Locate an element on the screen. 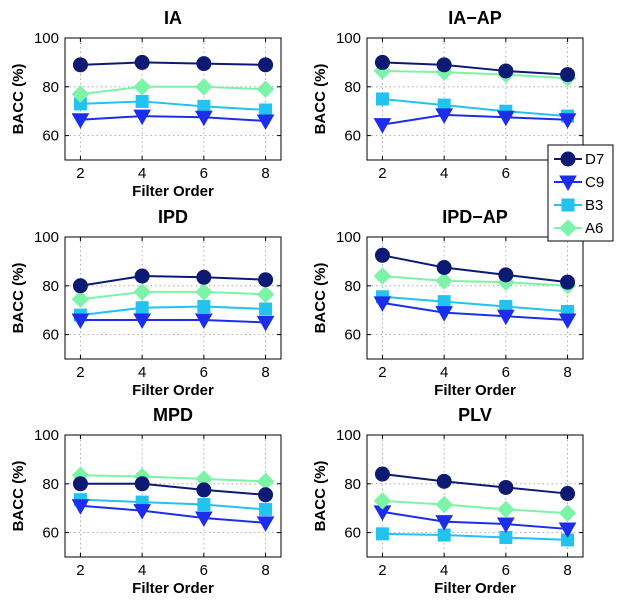 This screenshot has height=601, width=619. legend-marker-D7 is located at coordinates (568, 159).